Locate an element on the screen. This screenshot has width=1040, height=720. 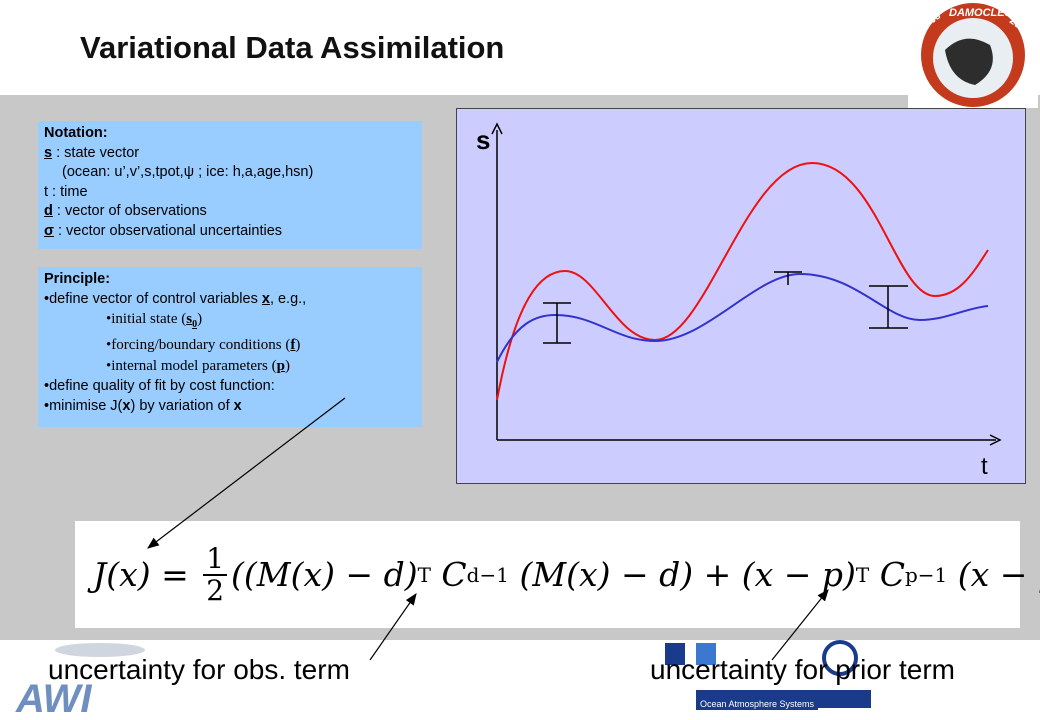
text: : vector observational uncertainties is located at coordinates (168, 230).